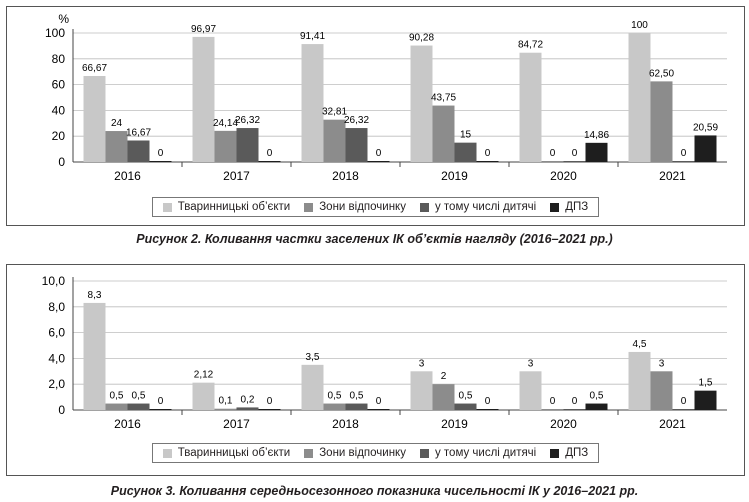 The height and width of the screenshot is (502, 749). I want to click on data-label: 43,75, so click(443, 98).